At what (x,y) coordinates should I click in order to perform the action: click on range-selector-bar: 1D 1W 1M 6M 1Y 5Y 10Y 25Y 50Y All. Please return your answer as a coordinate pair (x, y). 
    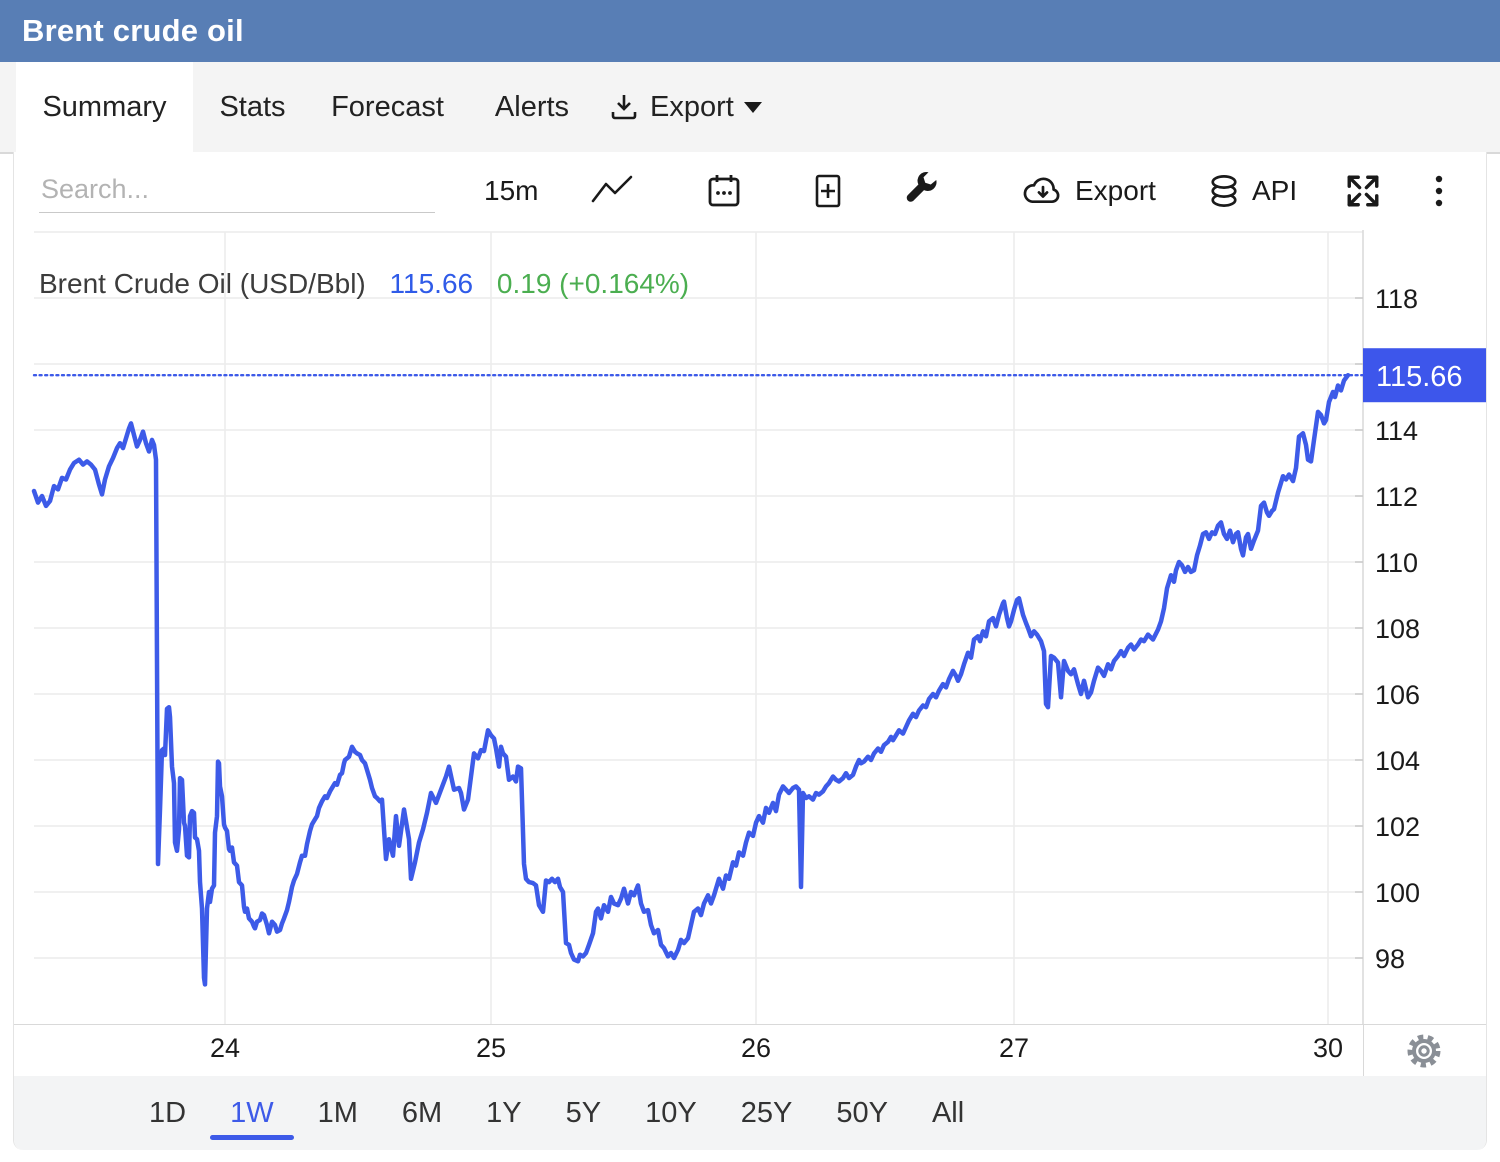
    Looking at the image, I should click on (750, 1113).